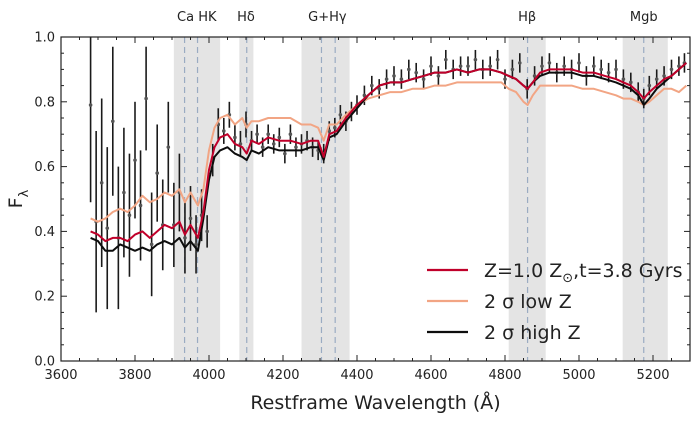 The height and width of the screenshot is (421, 696). What do you see at coordinates (430, 375) in the screenshot?
I see `x-tick-label: 4600` at bounding box center [430, 375].